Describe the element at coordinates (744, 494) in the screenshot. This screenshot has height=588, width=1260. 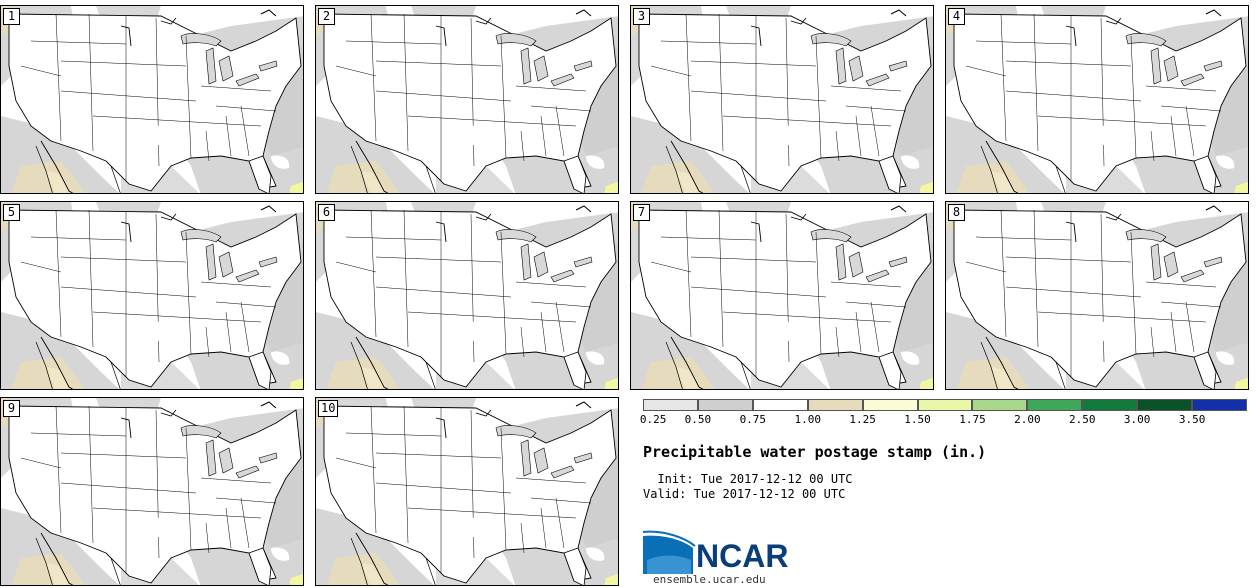
I see `valid-time: Valid: Tue 2017-12-12 00 UTC` at that location.